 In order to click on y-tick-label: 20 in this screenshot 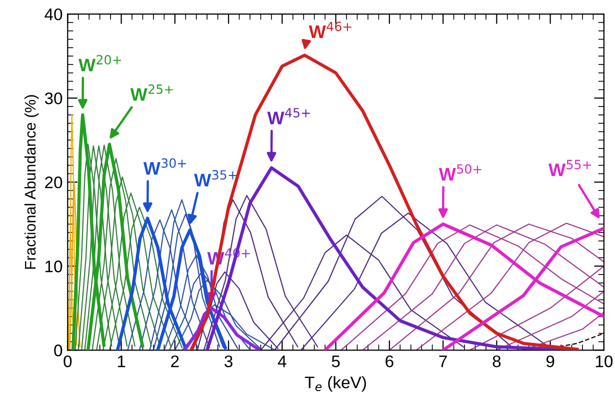, I will do `click(53, 182)`.